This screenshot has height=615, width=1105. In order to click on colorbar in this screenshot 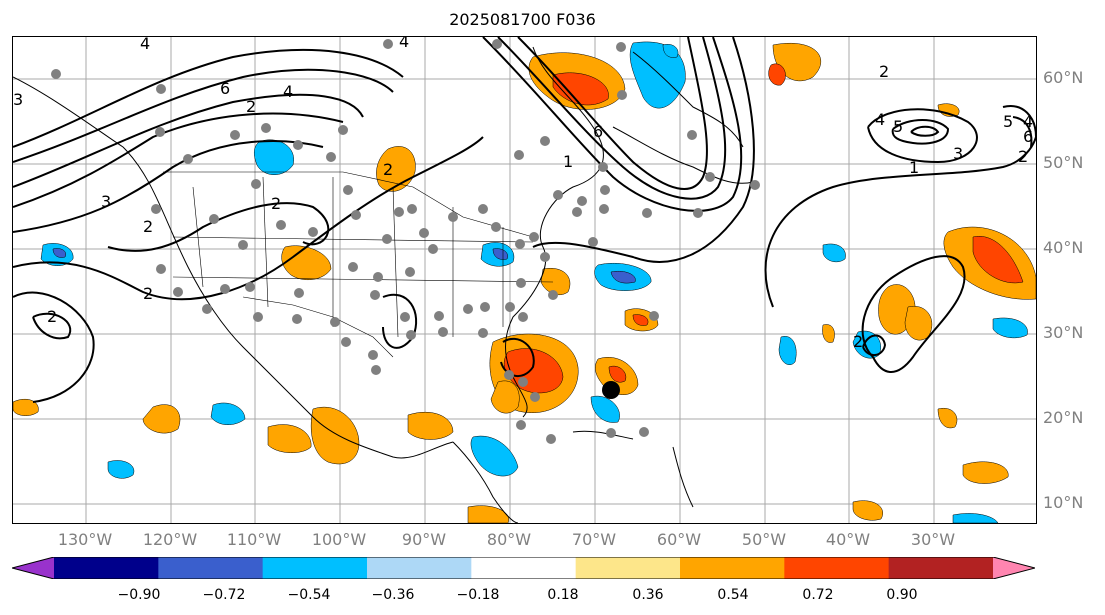, I will do `click(523, 568)`.